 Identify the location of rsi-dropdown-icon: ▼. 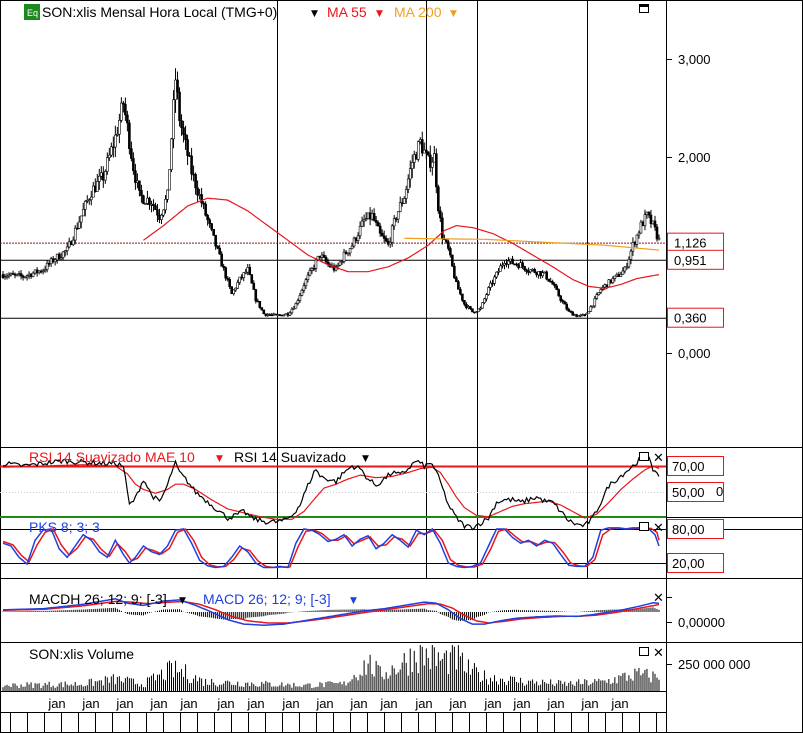
(365, 459).